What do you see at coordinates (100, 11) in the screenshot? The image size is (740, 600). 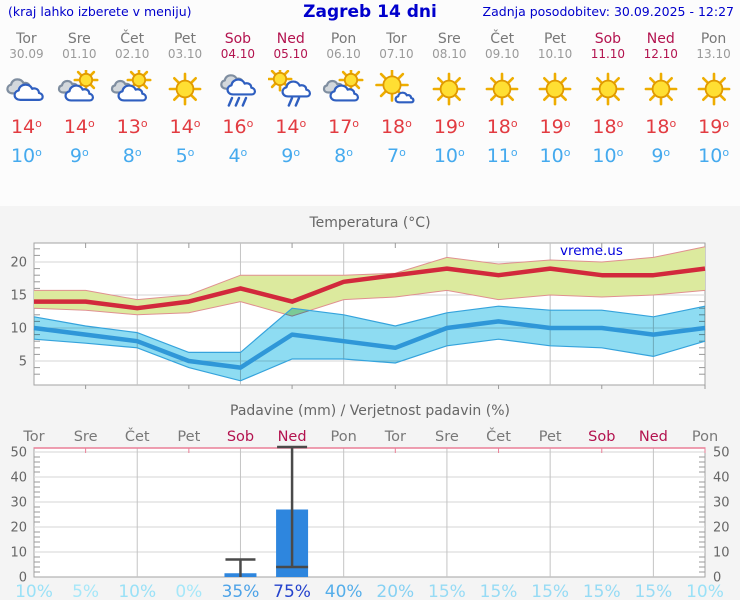 I see `menu-hint-text: (kraj lahko izberete v meniju)` at bounding box center [100, 11].